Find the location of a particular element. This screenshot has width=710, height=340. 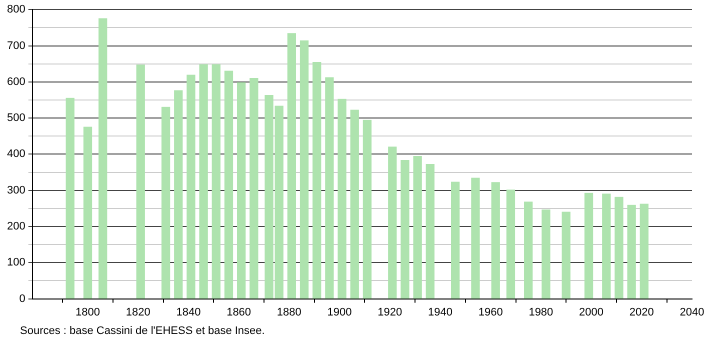

x-tick-label: 1800 is located at coordinates (88, 312).